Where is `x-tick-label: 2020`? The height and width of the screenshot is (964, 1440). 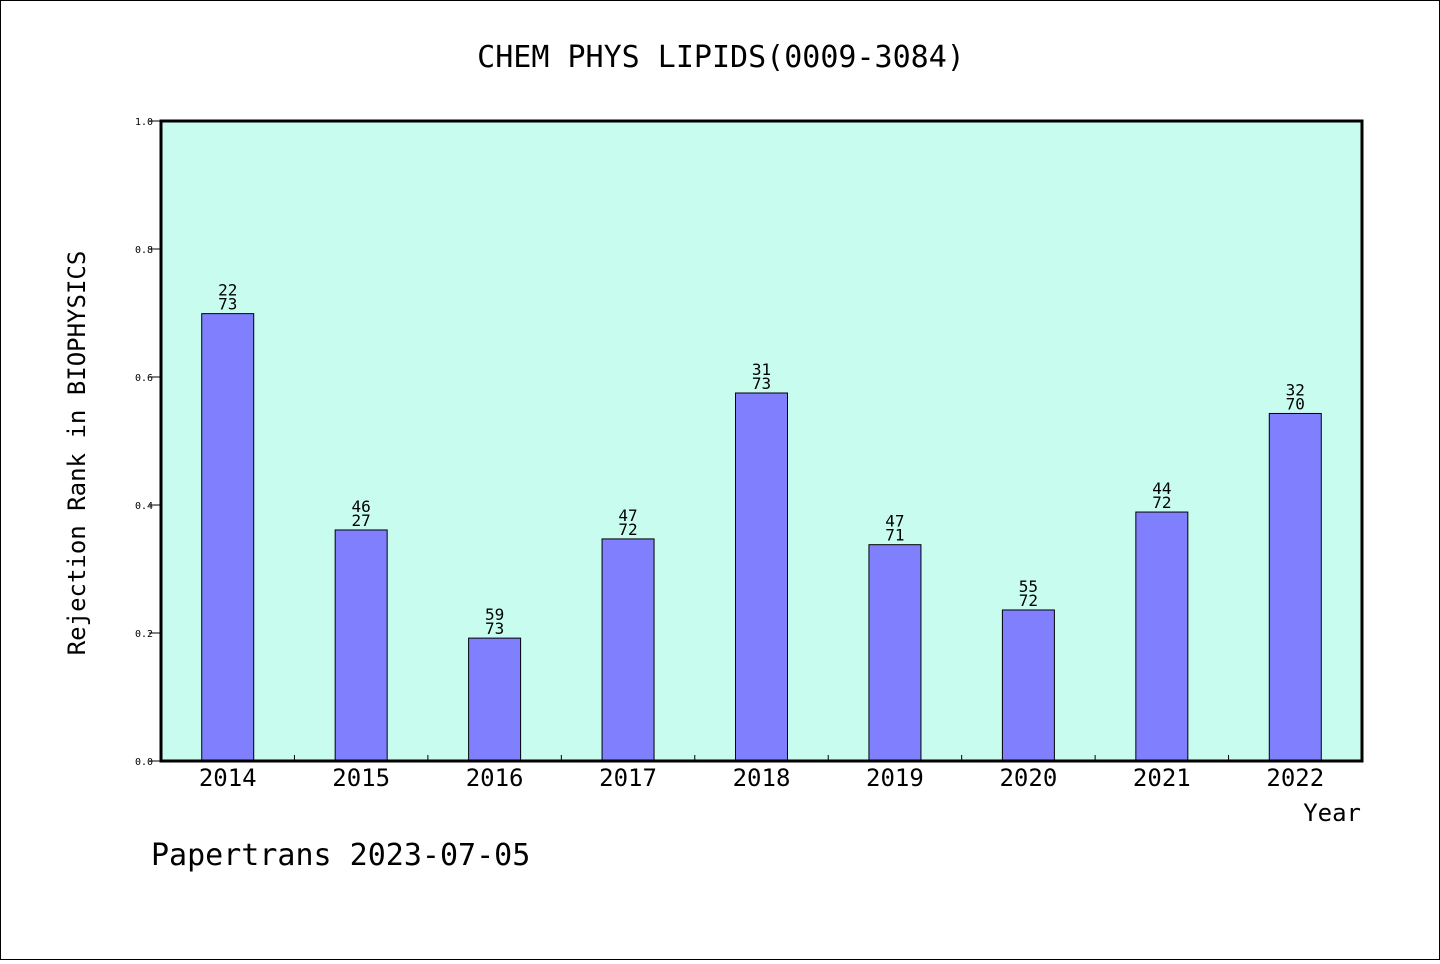
x-tick-label: 2020 is located at coordinates (1028, 778).